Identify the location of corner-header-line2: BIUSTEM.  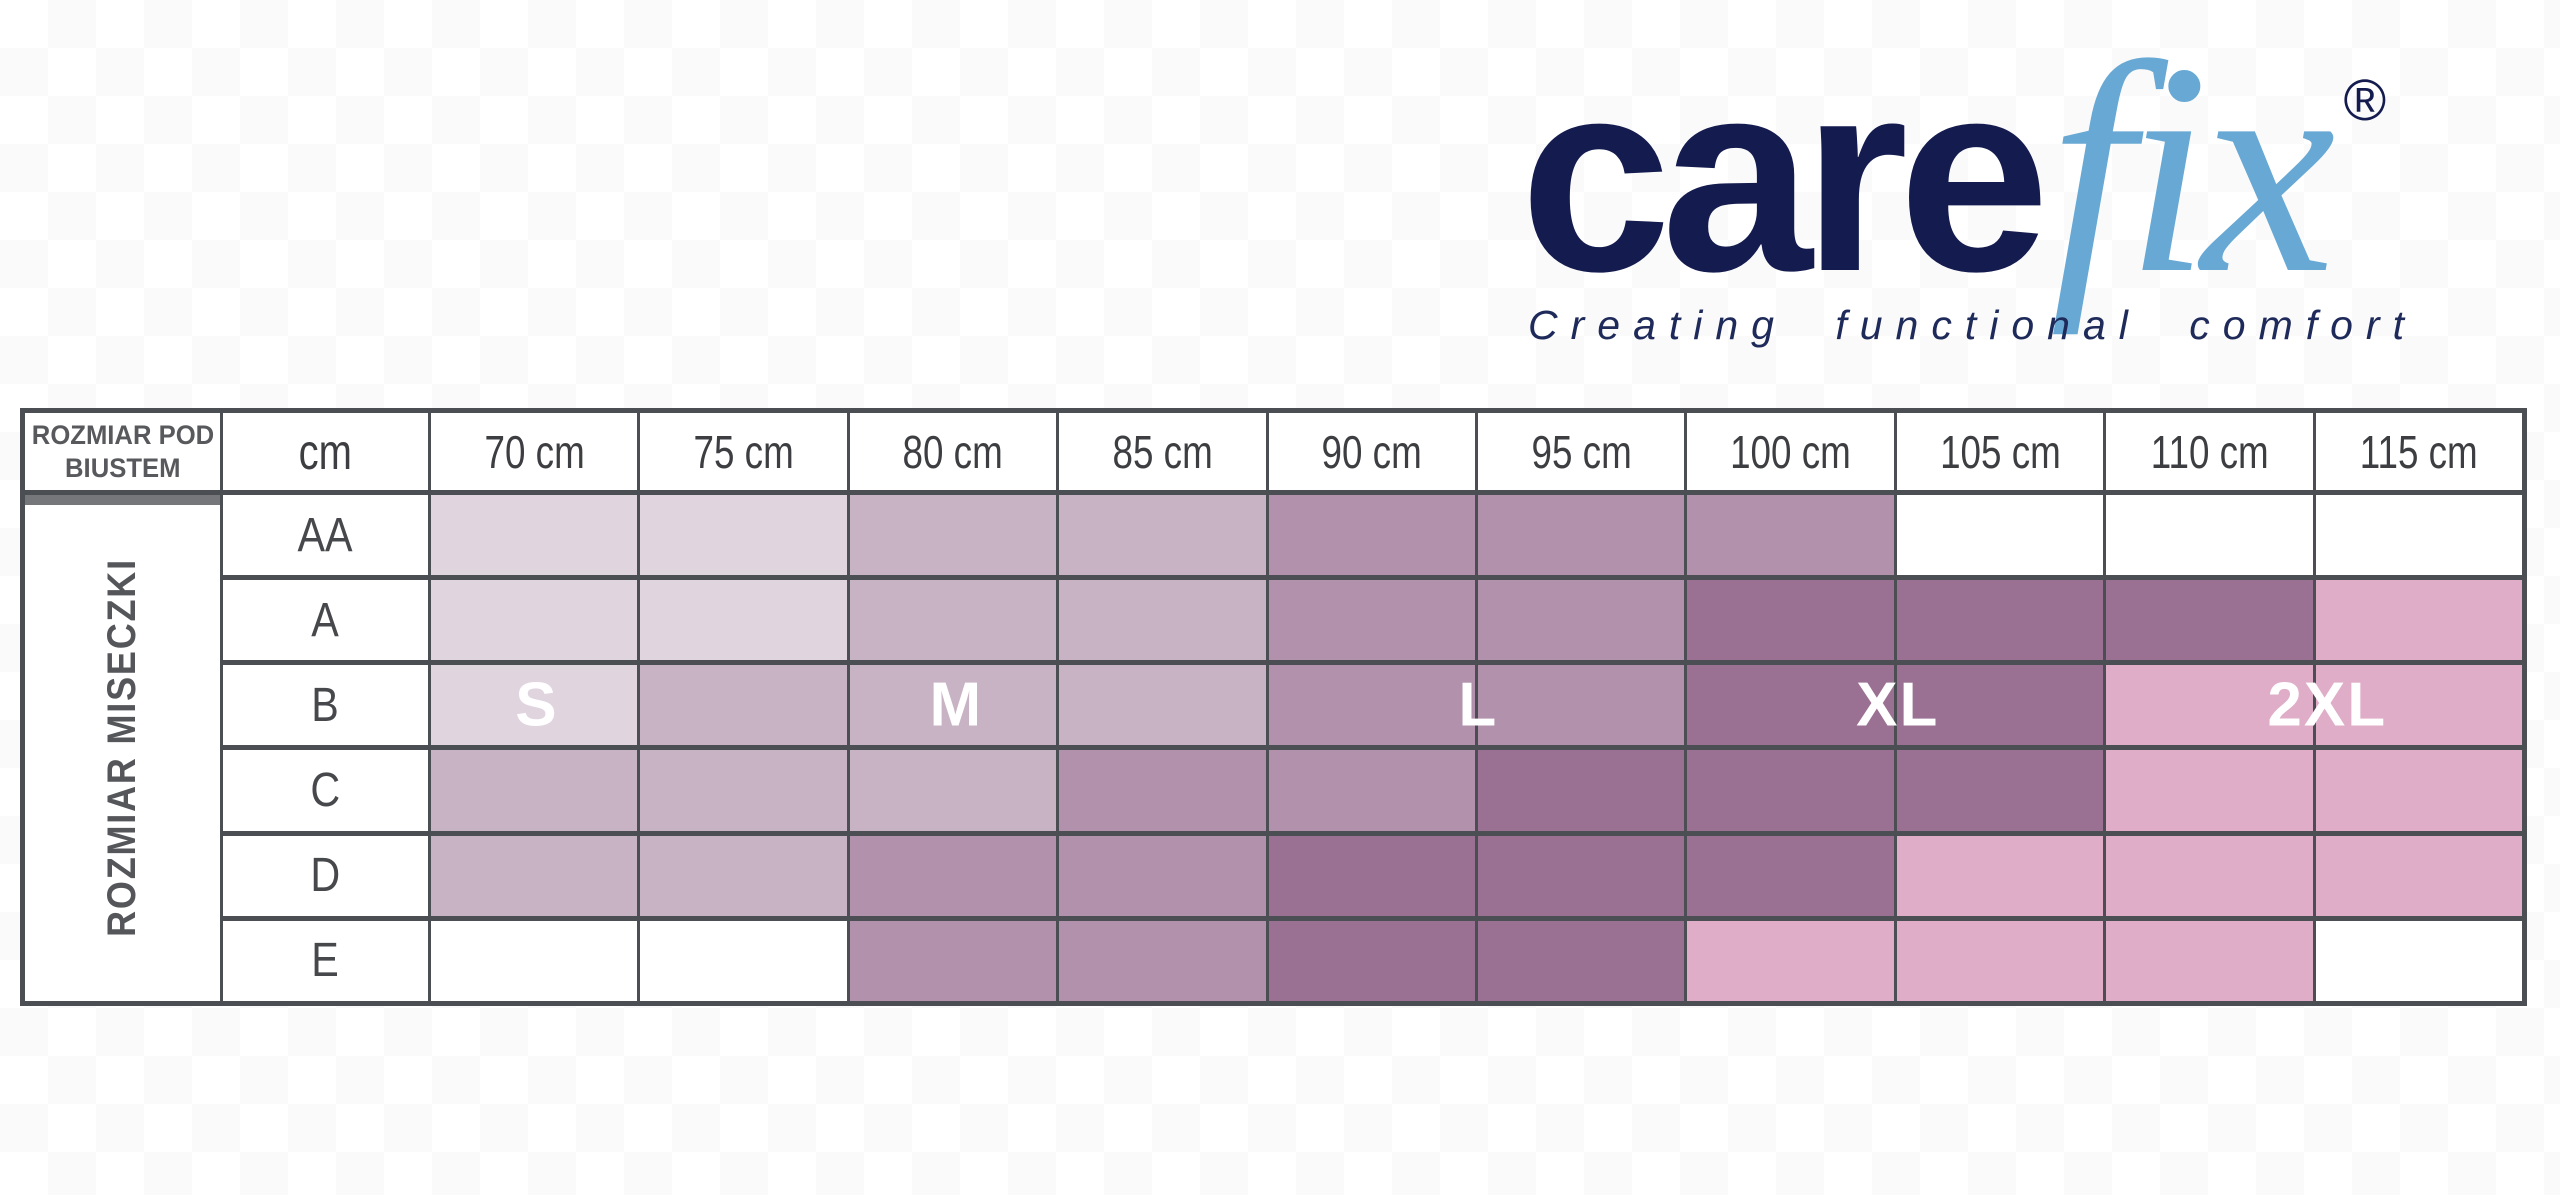
(122, 467).